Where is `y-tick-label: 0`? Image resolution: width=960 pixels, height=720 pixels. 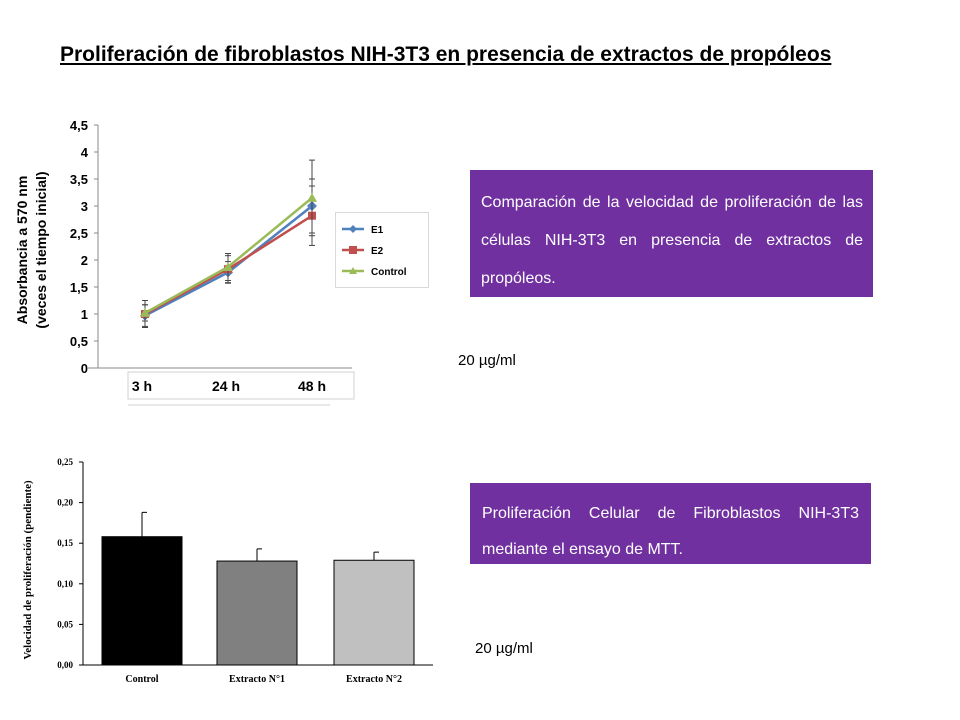
y-tick-label: 0 is located at coordinates (84, 368).